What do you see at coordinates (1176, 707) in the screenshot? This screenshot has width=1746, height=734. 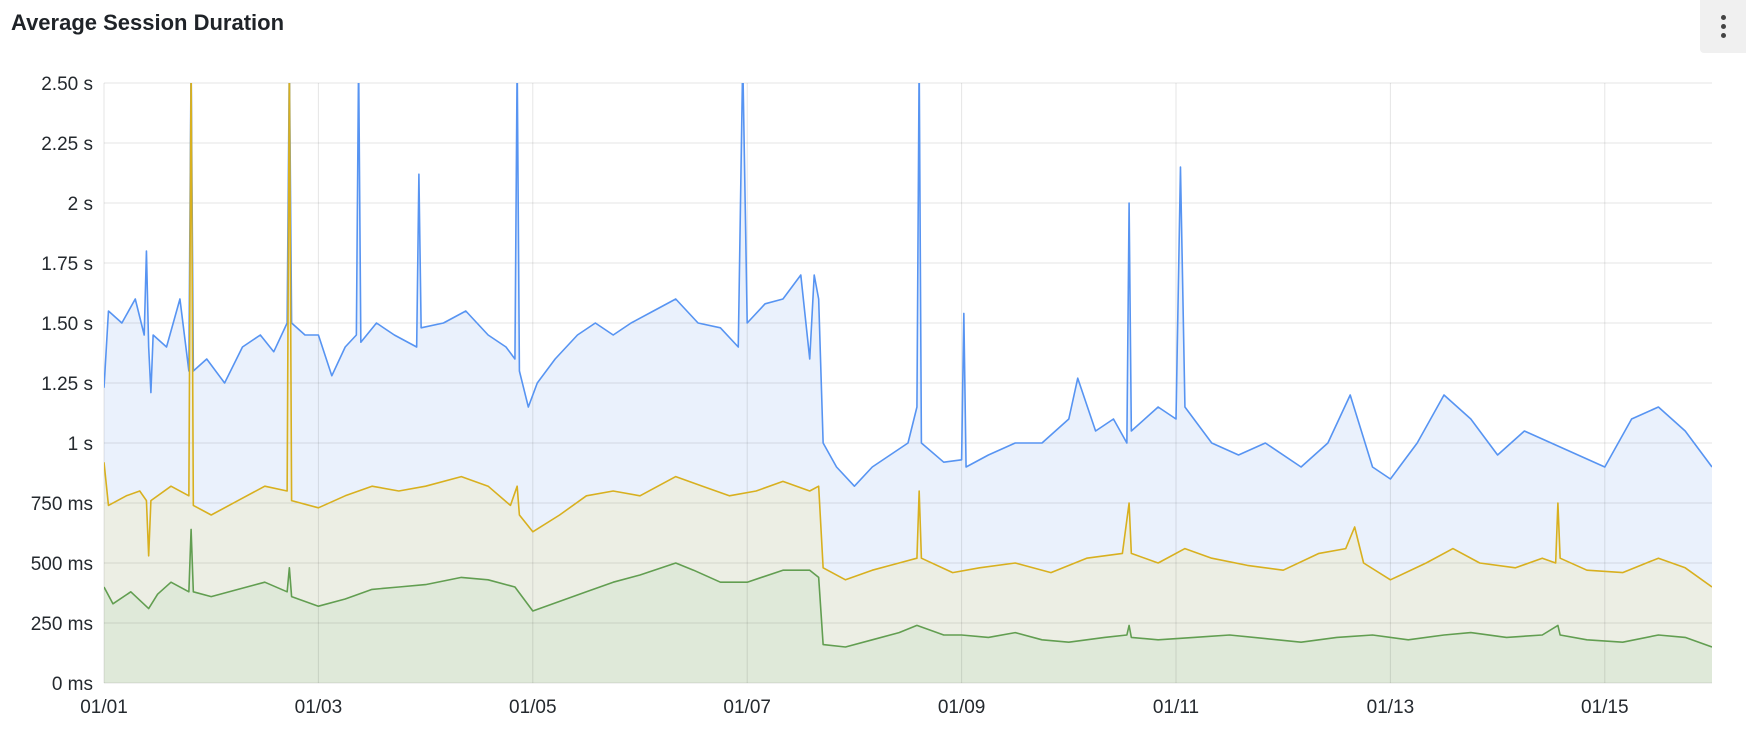 I see `x-tick-label: 01/11` at bounding box center [1176, 707].